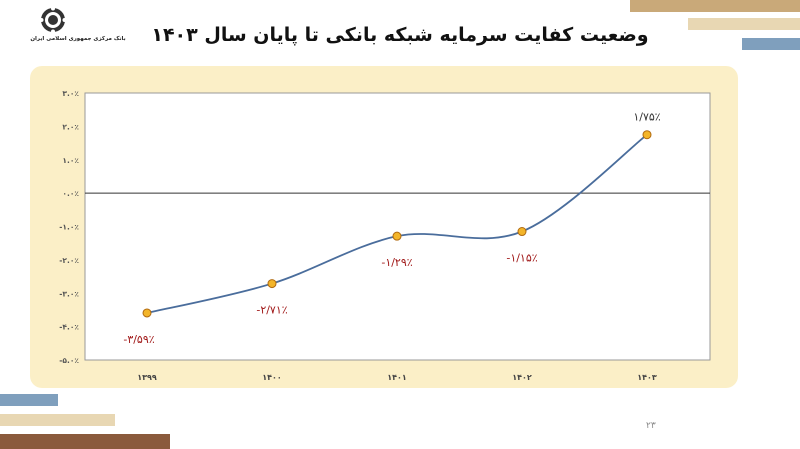 Image resolution: width=800 pixels, height=449 pixels. What do you see at coordinates (85, 441) in the screenshot?
I see `decor-stripe-bottom-brown` at bounding box center [85, 441].